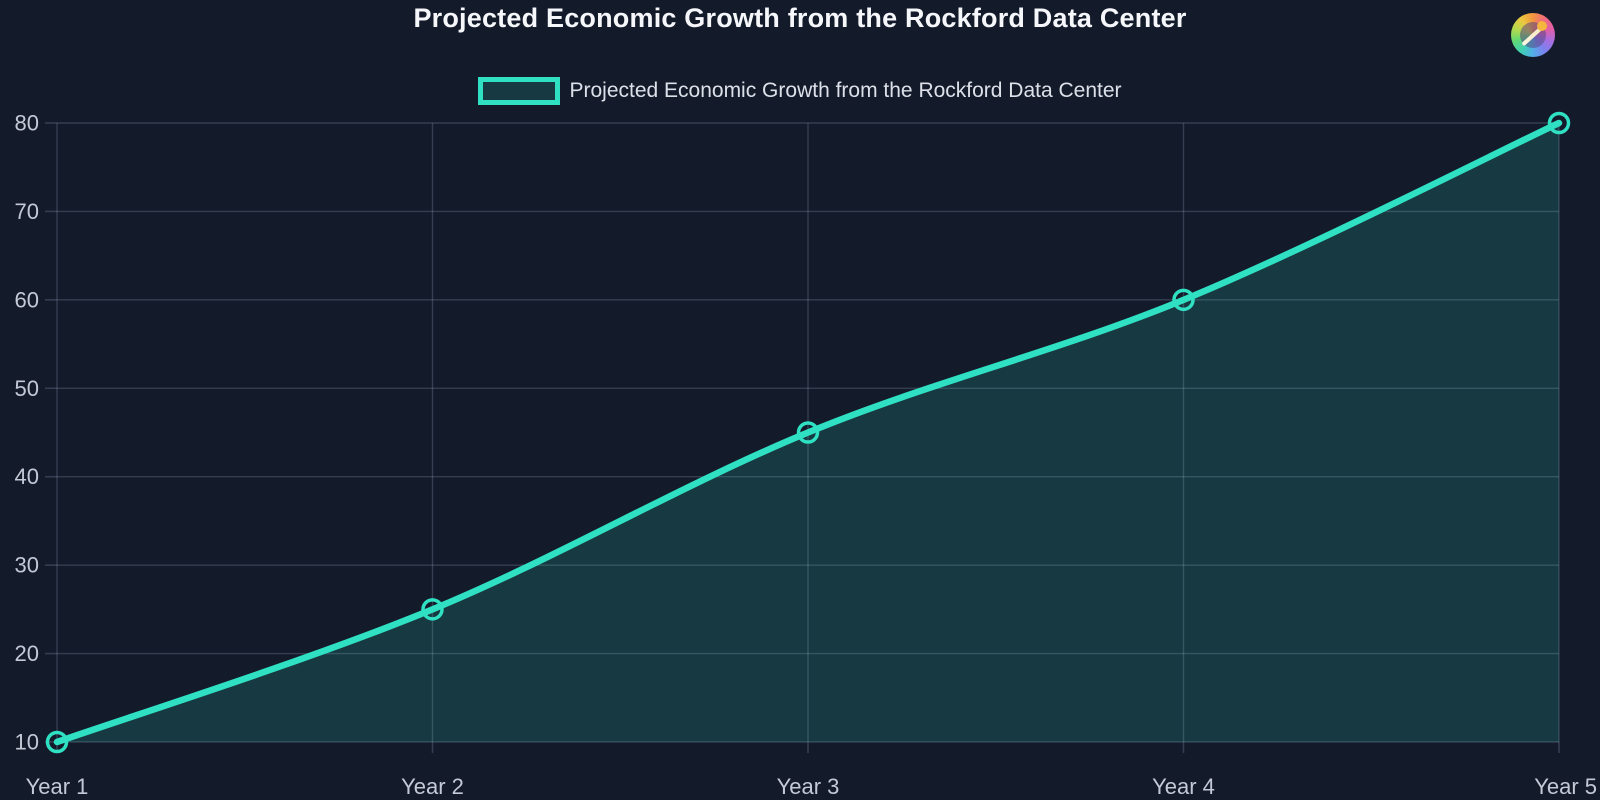 This screenshot has width=1600, height=800. I want to click on legend-swatch, so click(519, 91).